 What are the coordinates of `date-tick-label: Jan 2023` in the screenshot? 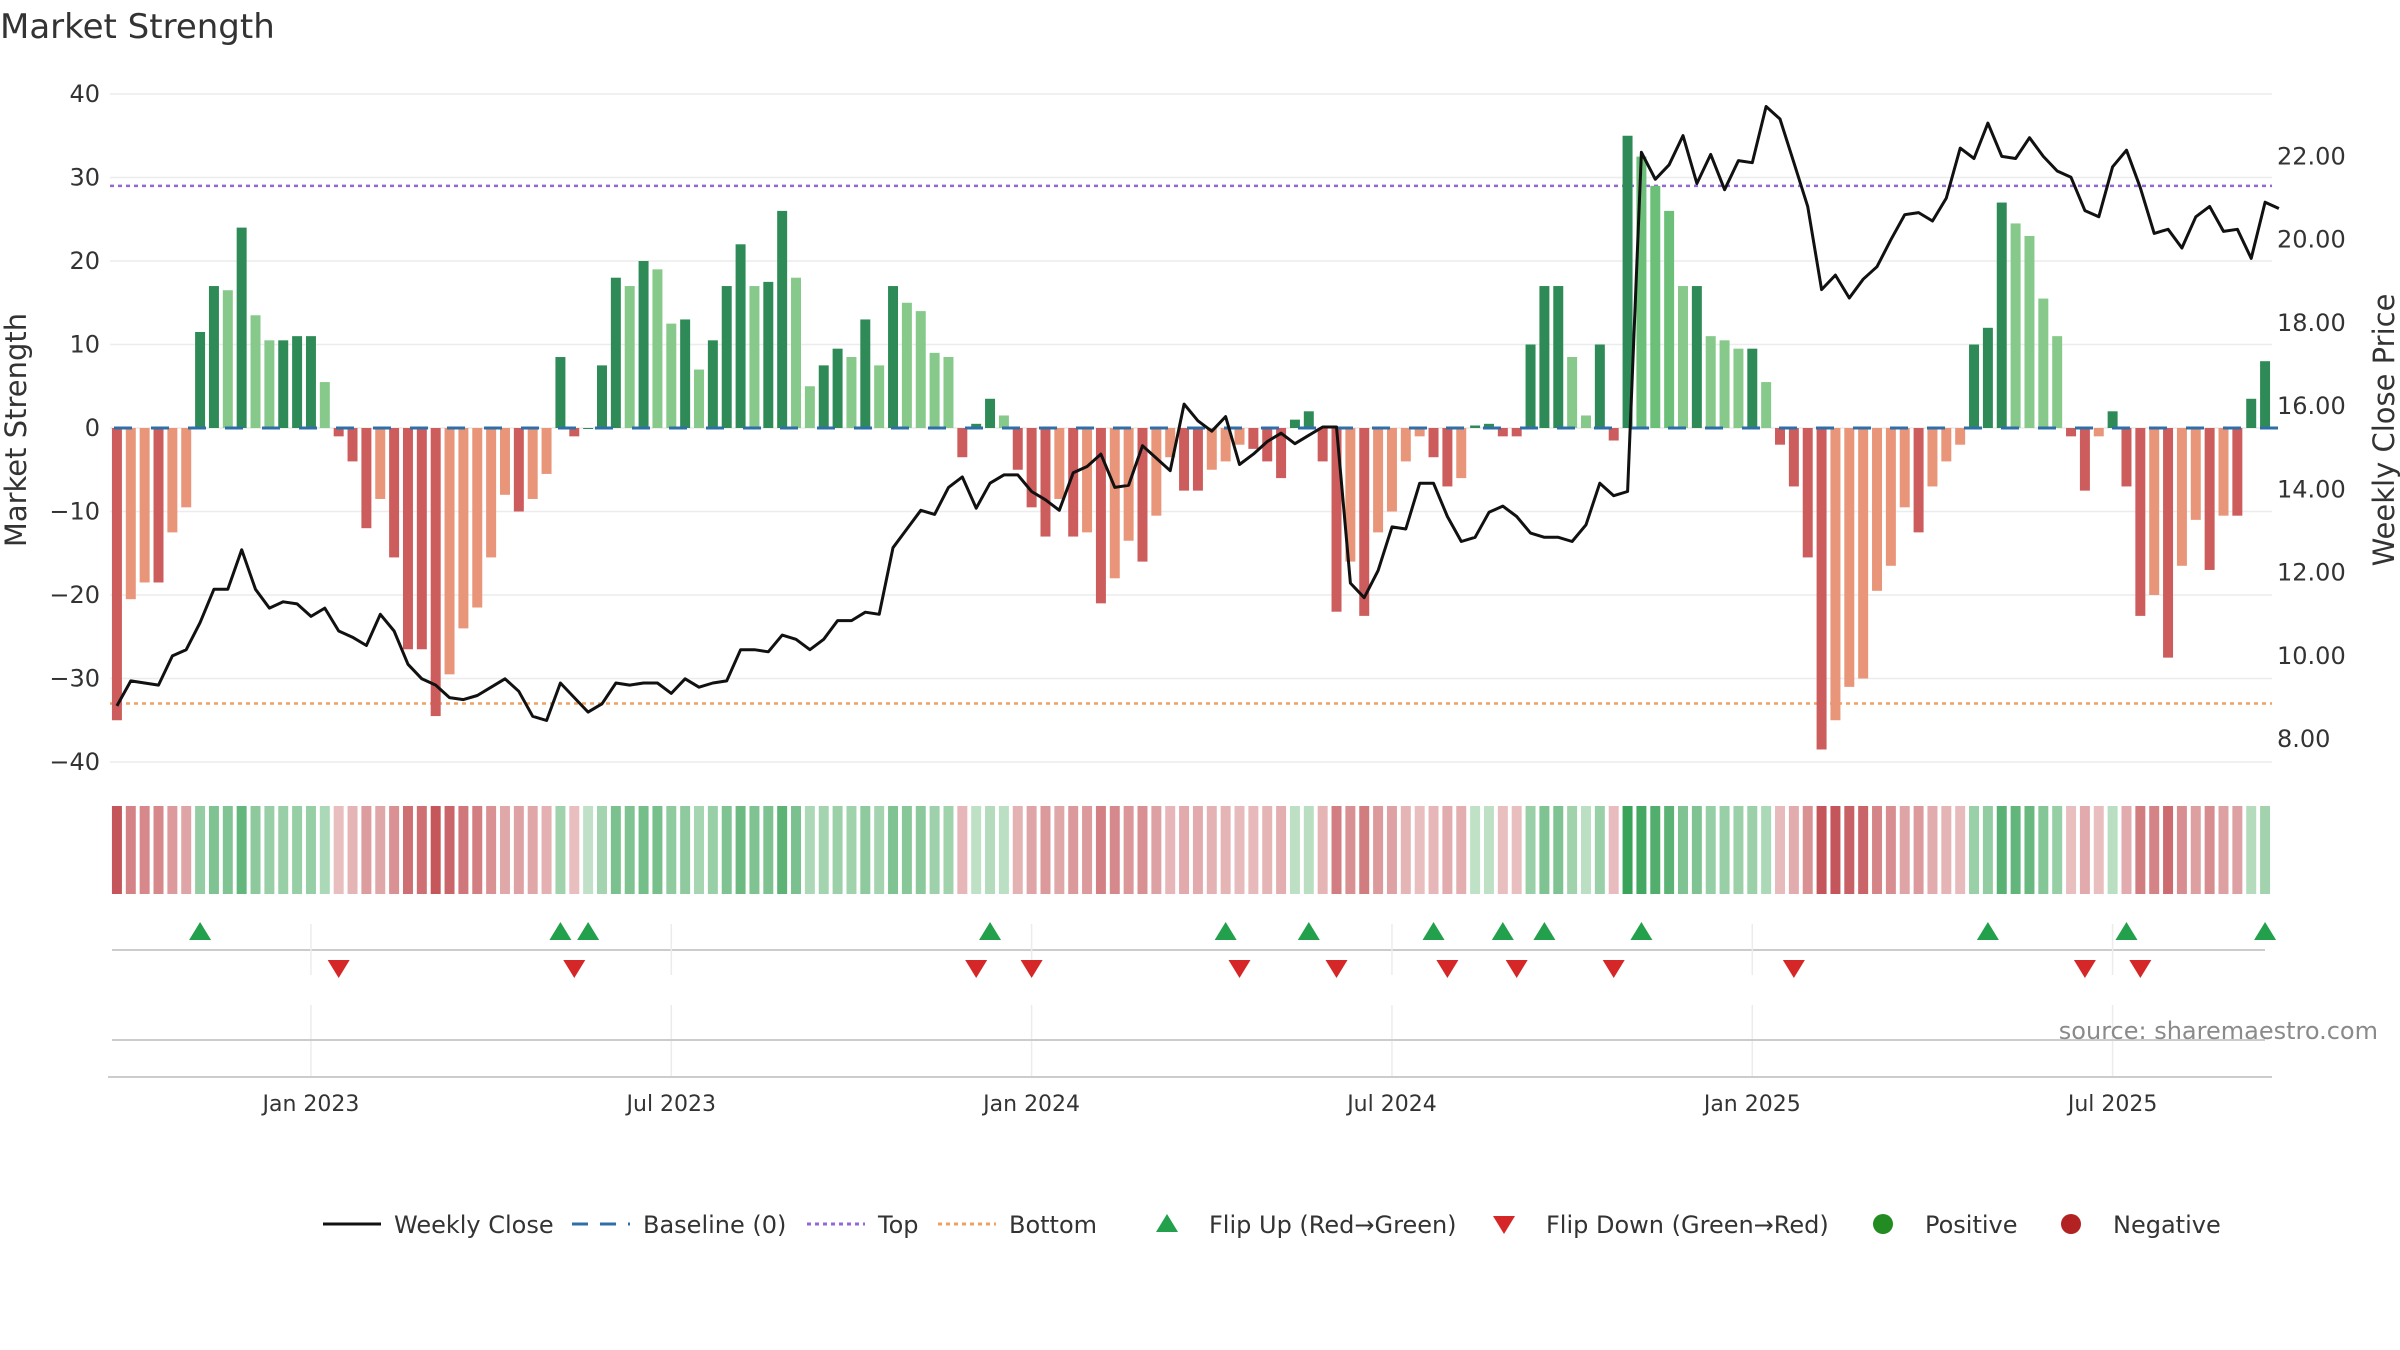 It's located at (310, 1104).